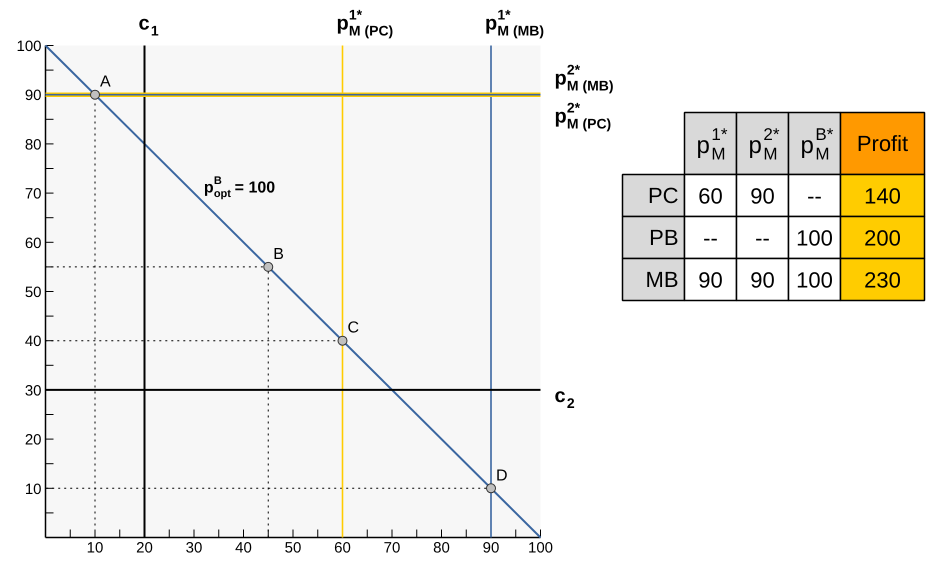 The image size is (934, 565). I want to click on data-label: 60, so click(710, 196).